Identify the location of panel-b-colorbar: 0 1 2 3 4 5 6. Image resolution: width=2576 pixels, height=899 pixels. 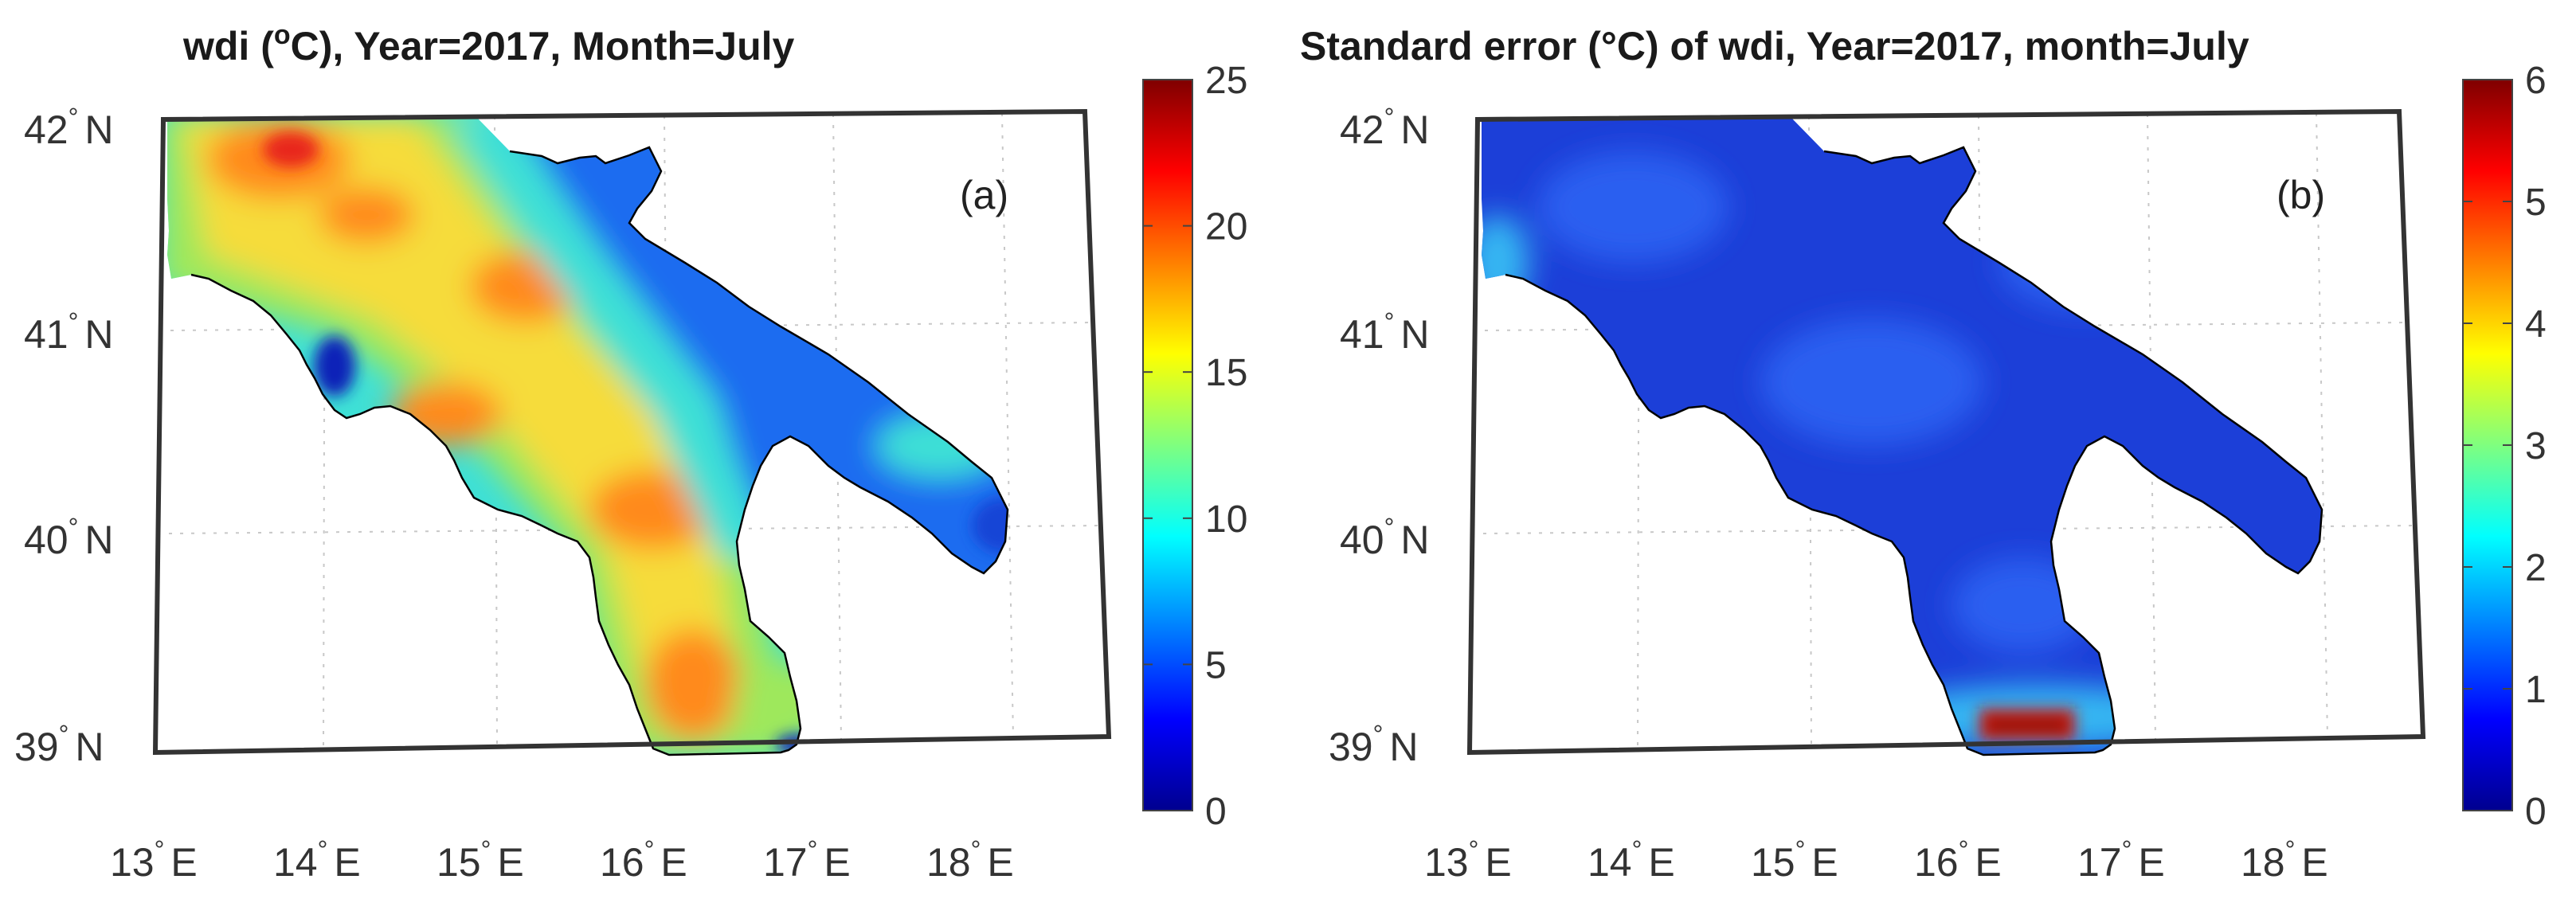
(2504, 446).